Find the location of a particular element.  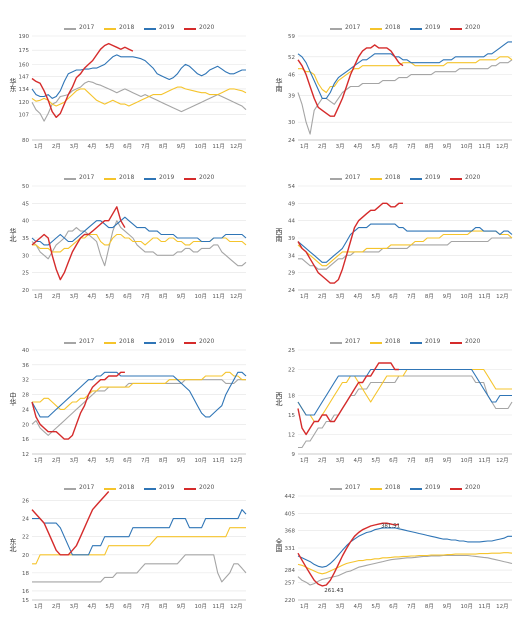

y-tick-label: 18 is located at coordinates (25, 574).